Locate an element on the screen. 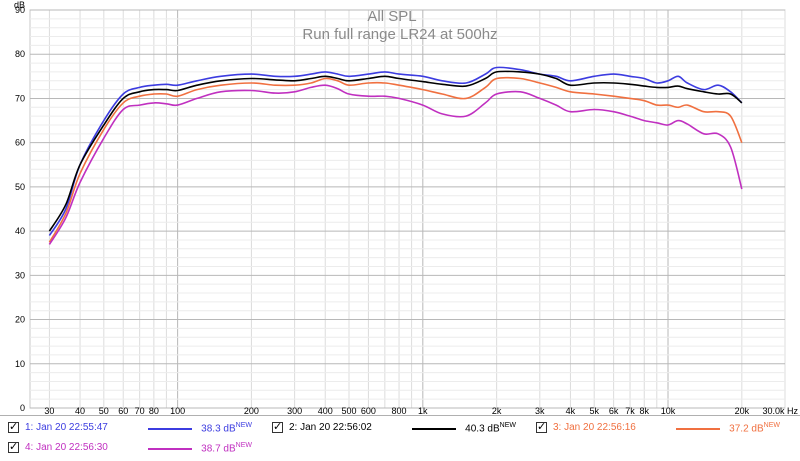 This screenshot has width=800, height=461. y-tick-label: 80 is located at coordinates (20, 54).